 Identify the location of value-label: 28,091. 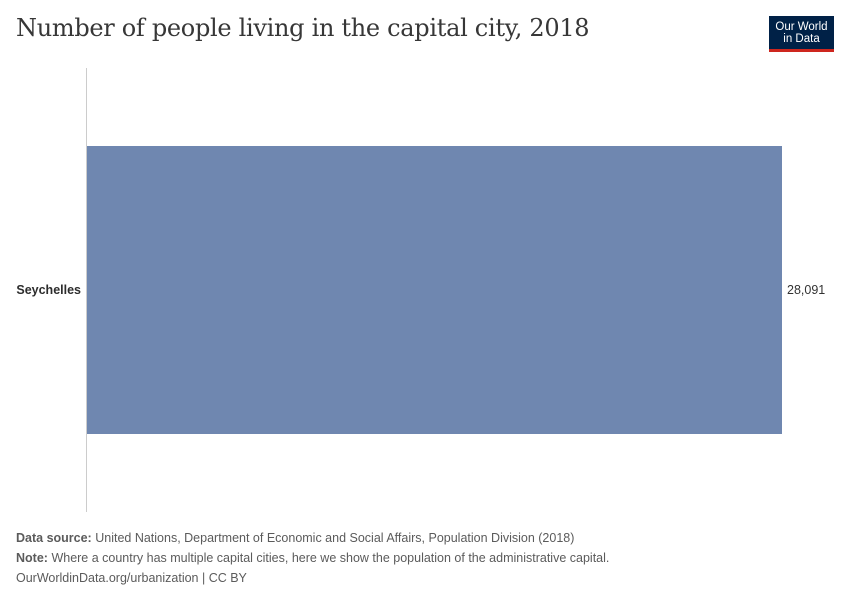
(806, 290).